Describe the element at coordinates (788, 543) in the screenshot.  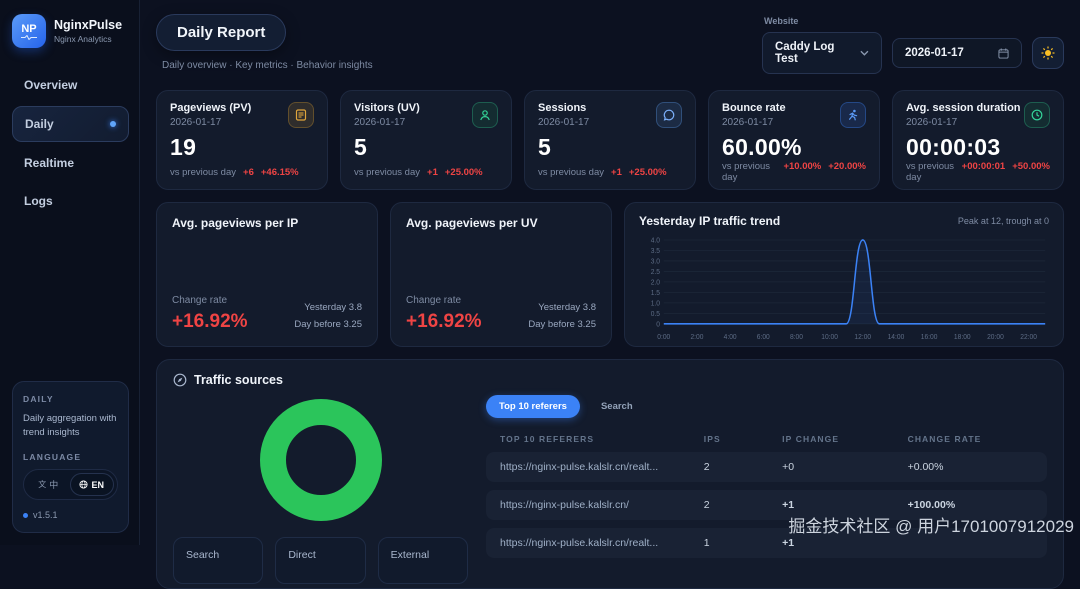
I see `ip-change-cell: +1` at that location.